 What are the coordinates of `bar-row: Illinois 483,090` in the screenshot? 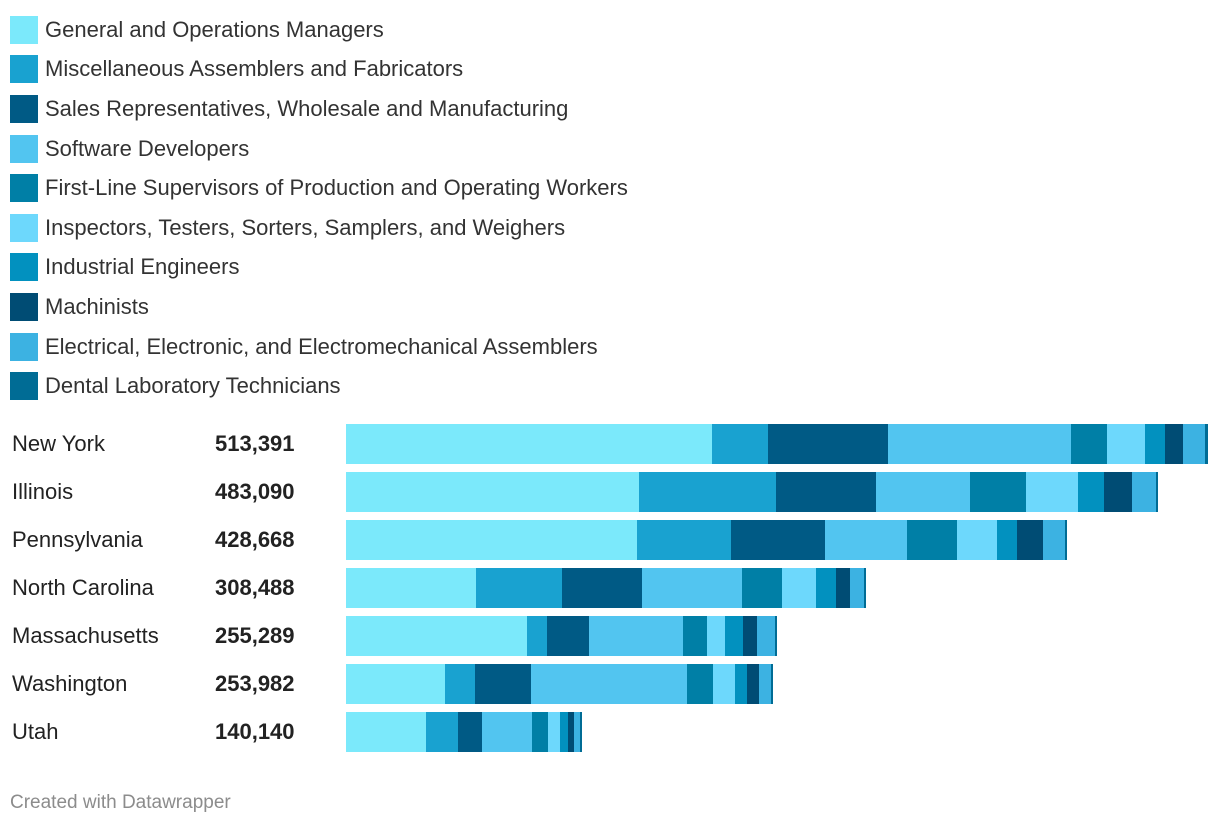 It's located at (610, 490).